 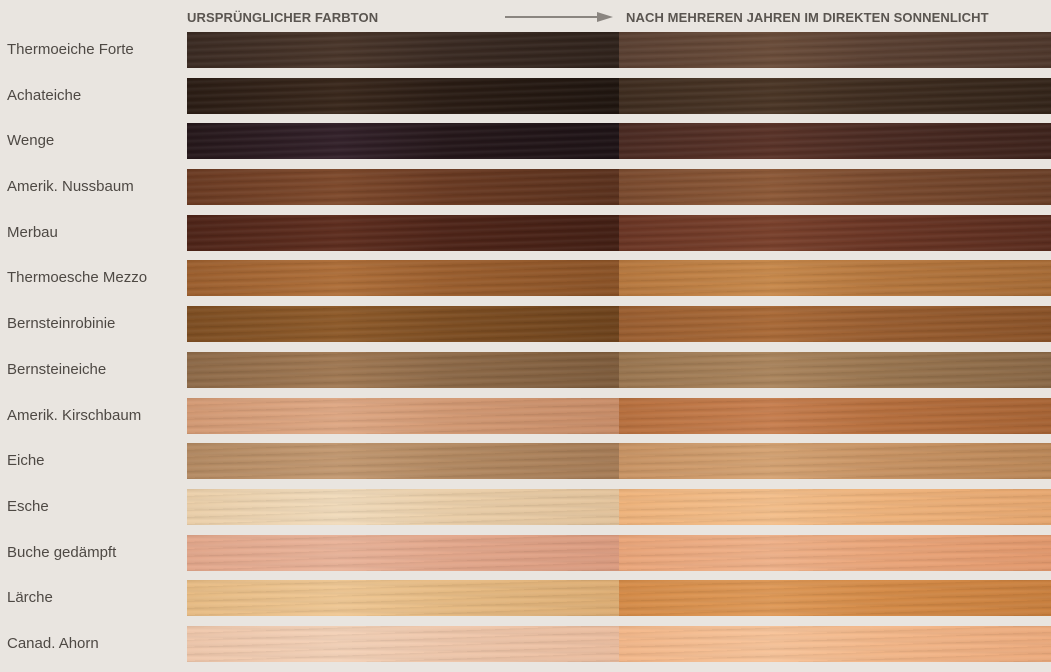 I want to click on wood-row: Thermoesche Mezzo, so click(x=525, y=283).